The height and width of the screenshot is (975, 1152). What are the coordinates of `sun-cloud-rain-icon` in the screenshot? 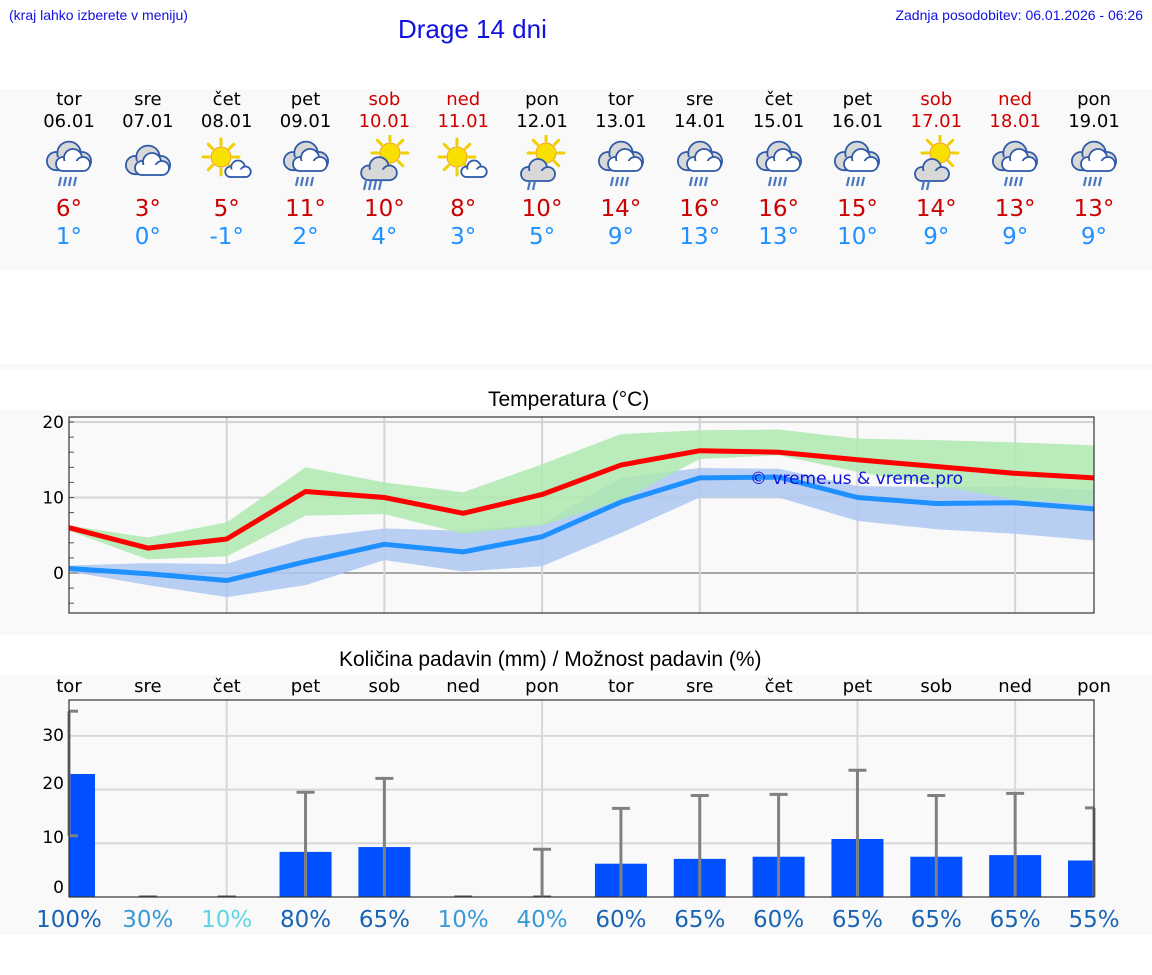 It's located at (385, 163).